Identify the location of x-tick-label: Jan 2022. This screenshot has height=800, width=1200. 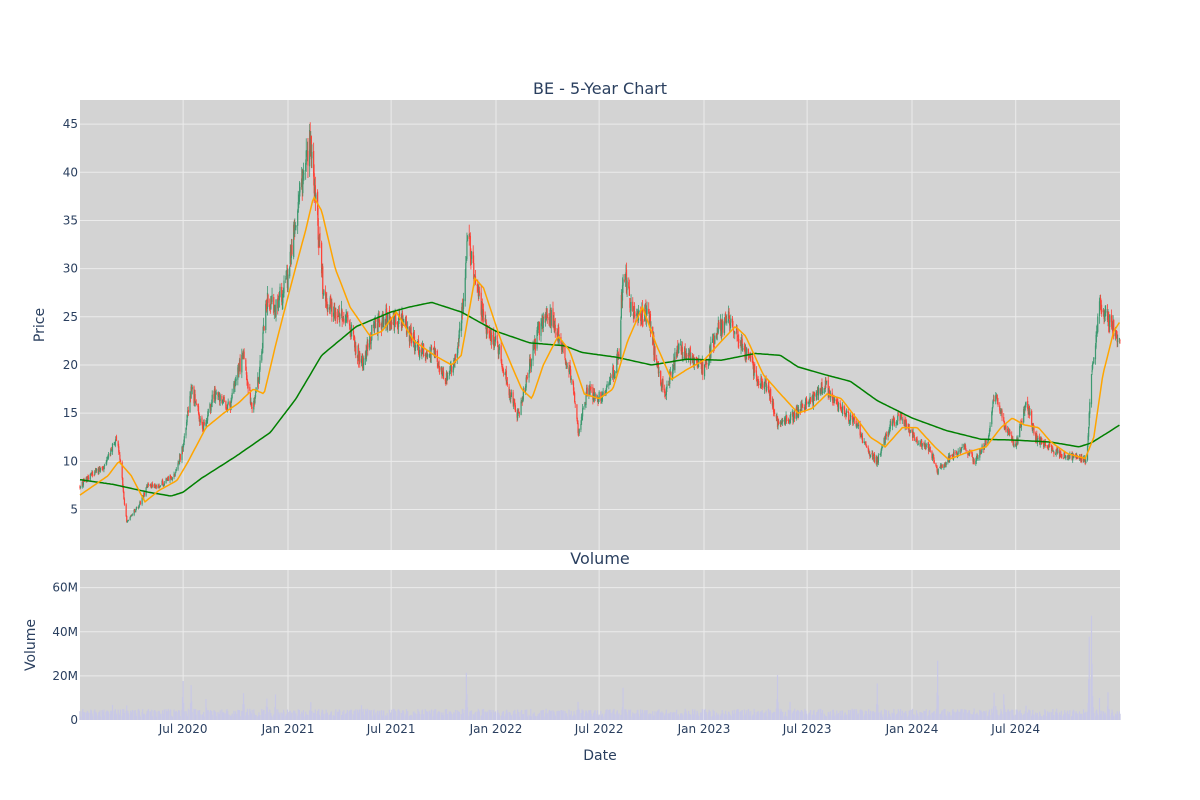
(496, 729).